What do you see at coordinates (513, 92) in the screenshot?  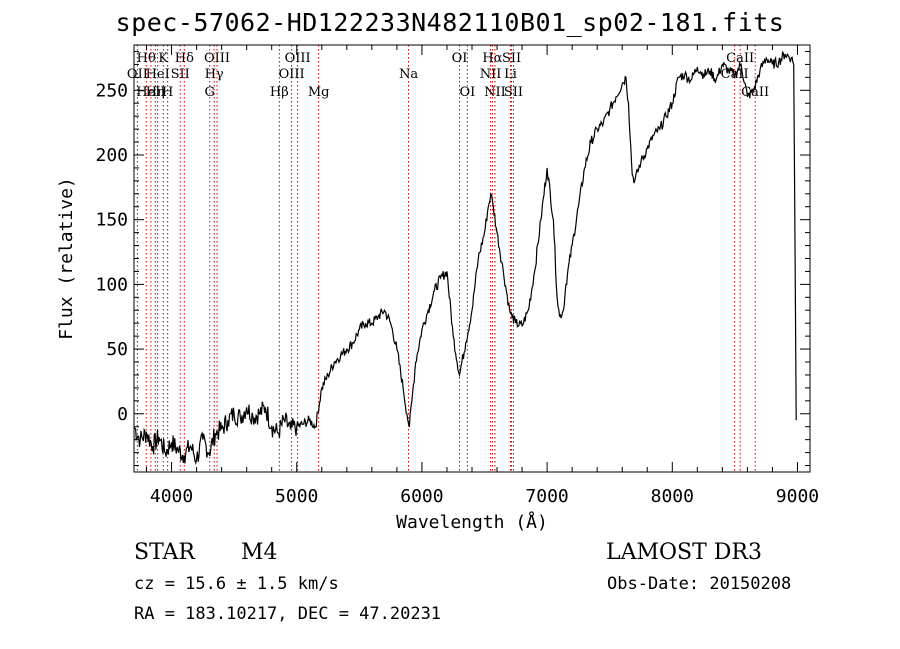 I see `marker-label-24: SII` at bounding box center [513, 92].